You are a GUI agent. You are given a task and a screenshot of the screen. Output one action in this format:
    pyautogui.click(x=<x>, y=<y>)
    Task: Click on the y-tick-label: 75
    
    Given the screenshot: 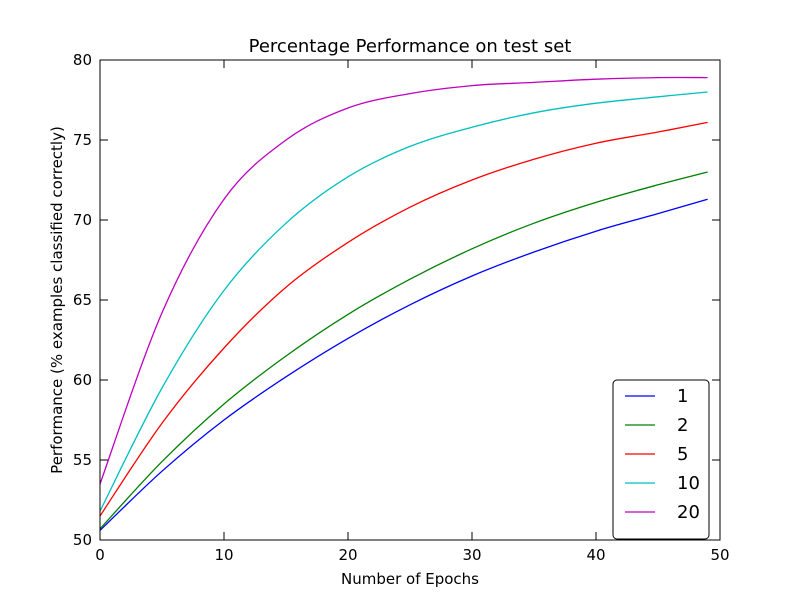 What is the action you would take?
    pyautogui.click(x=82, y=140)
    